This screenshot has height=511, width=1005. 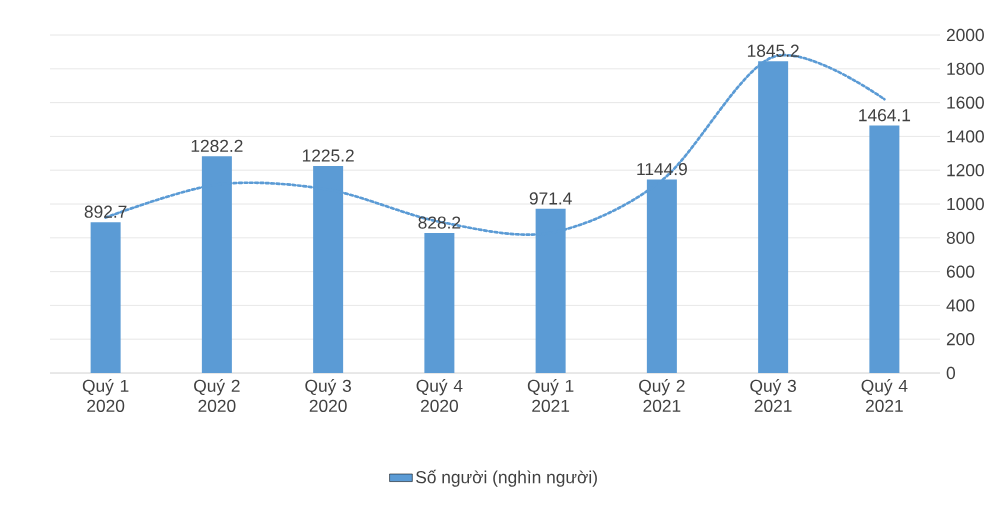 I want to click on y-tick-label: 200, so click(x=960, y=339).